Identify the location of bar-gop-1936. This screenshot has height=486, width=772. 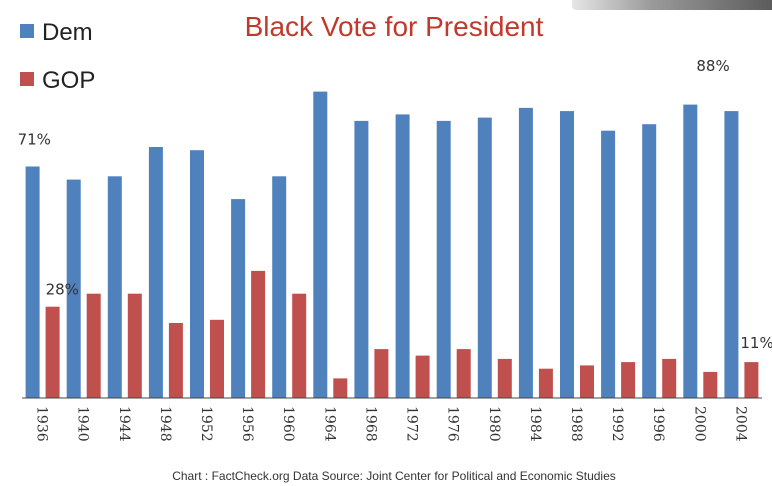
(52, 352).